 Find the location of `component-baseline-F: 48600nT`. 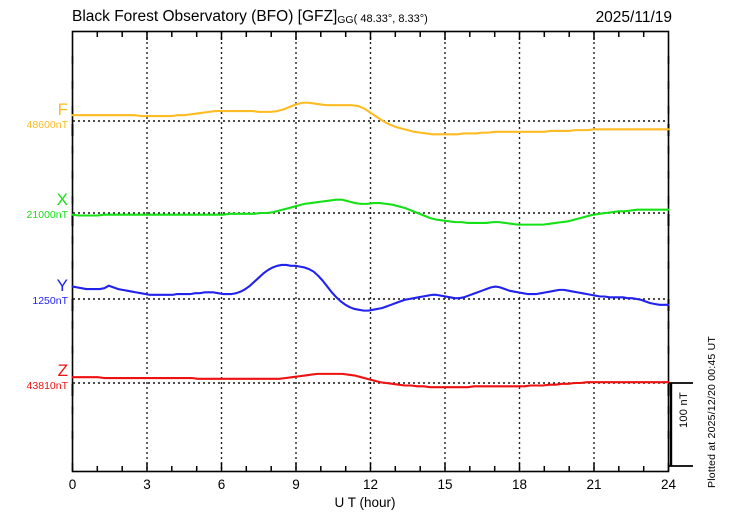

component-baseline-F: 48600nT is located at coordinates (47, 125).